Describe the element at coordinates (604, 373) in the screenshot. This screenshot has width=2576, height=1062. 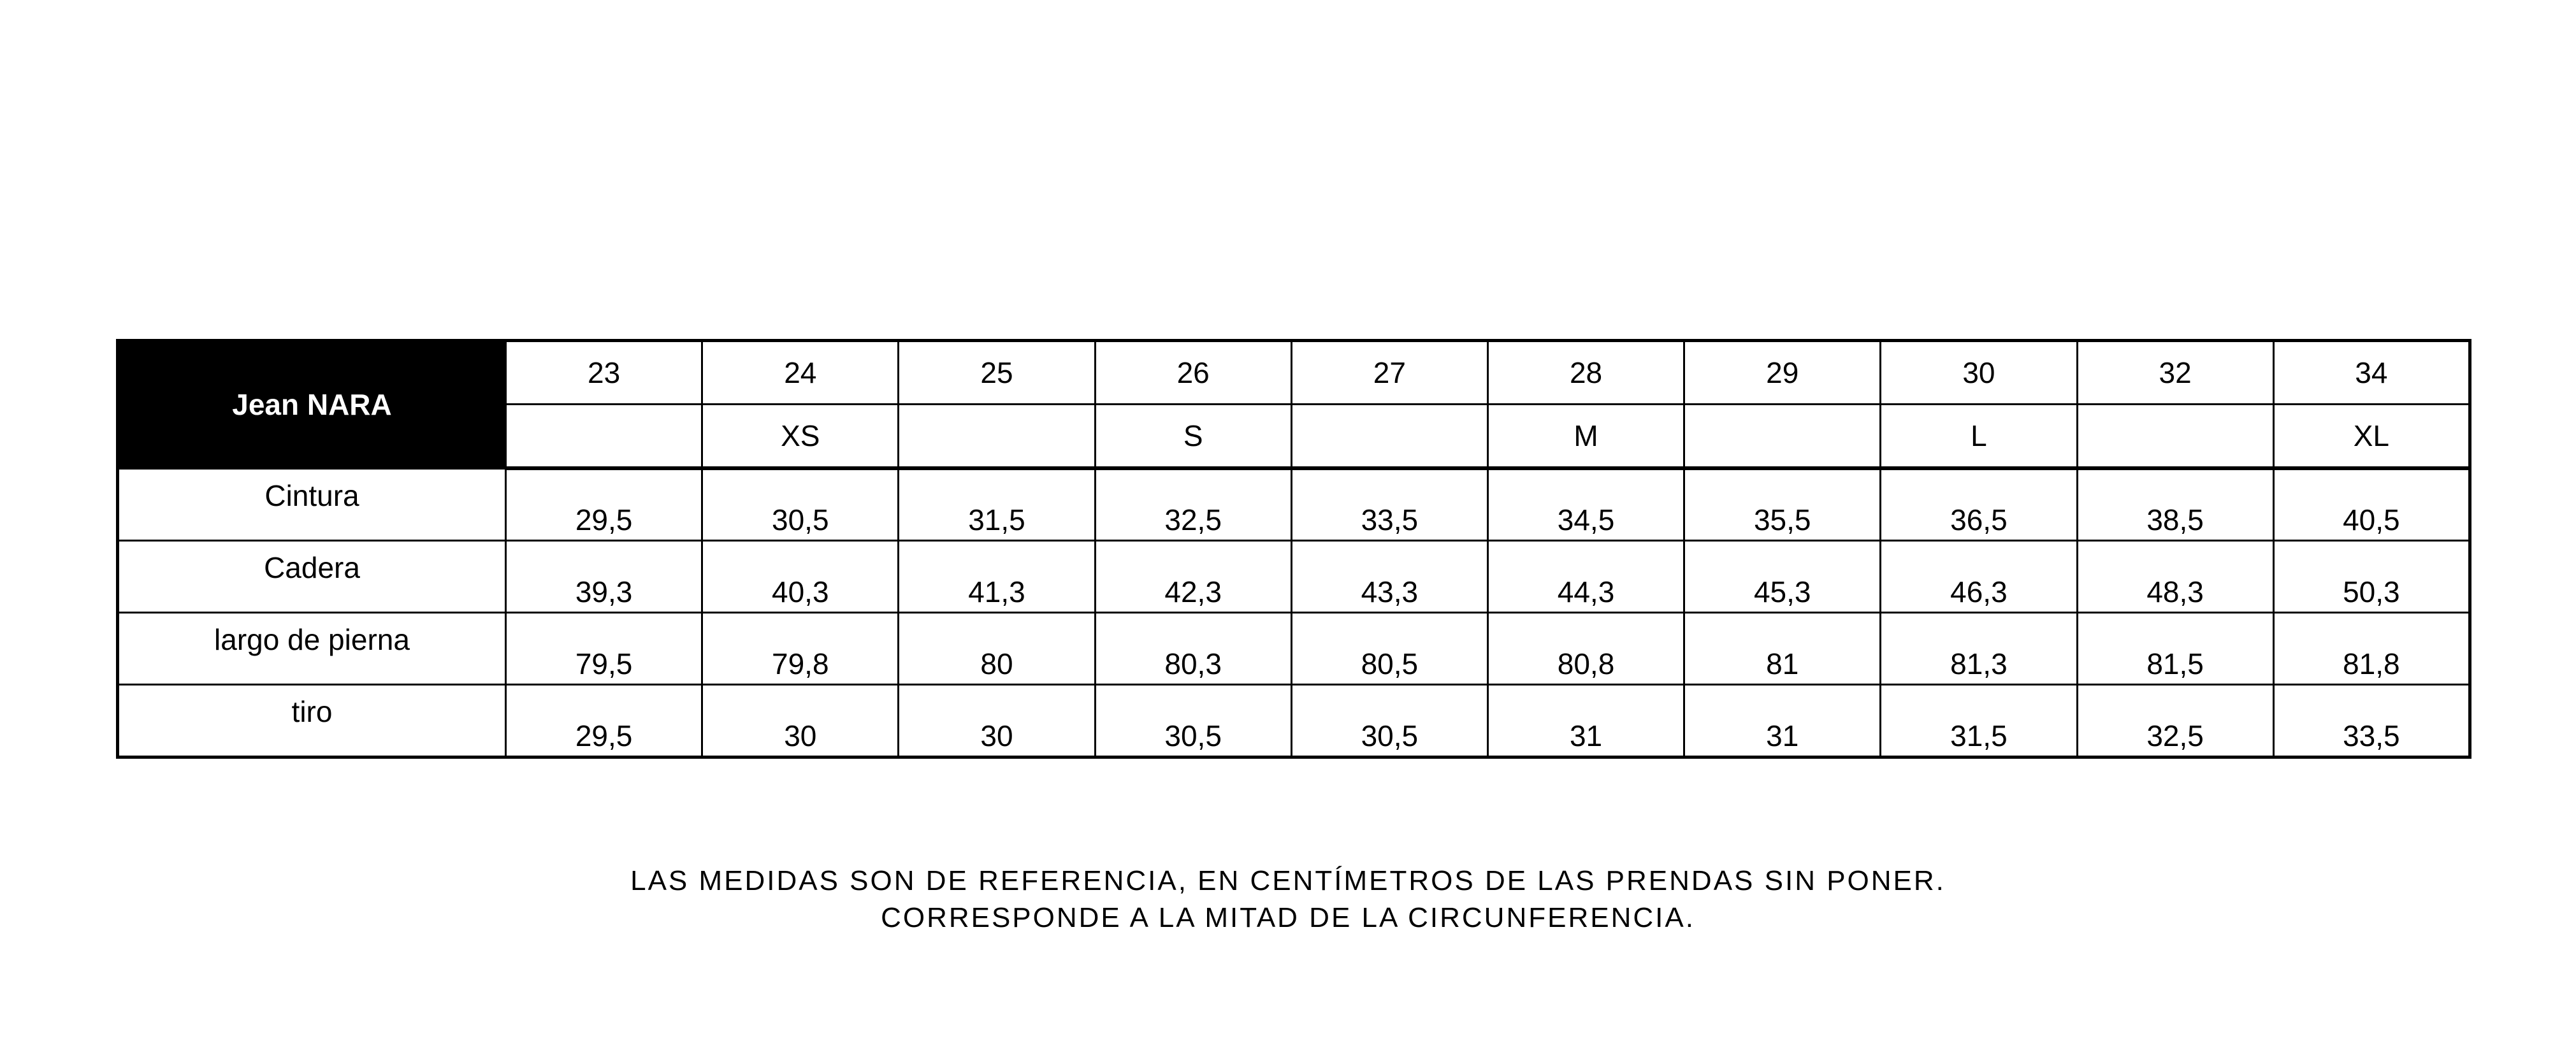
I see `size-number-cell: 23` at that location.